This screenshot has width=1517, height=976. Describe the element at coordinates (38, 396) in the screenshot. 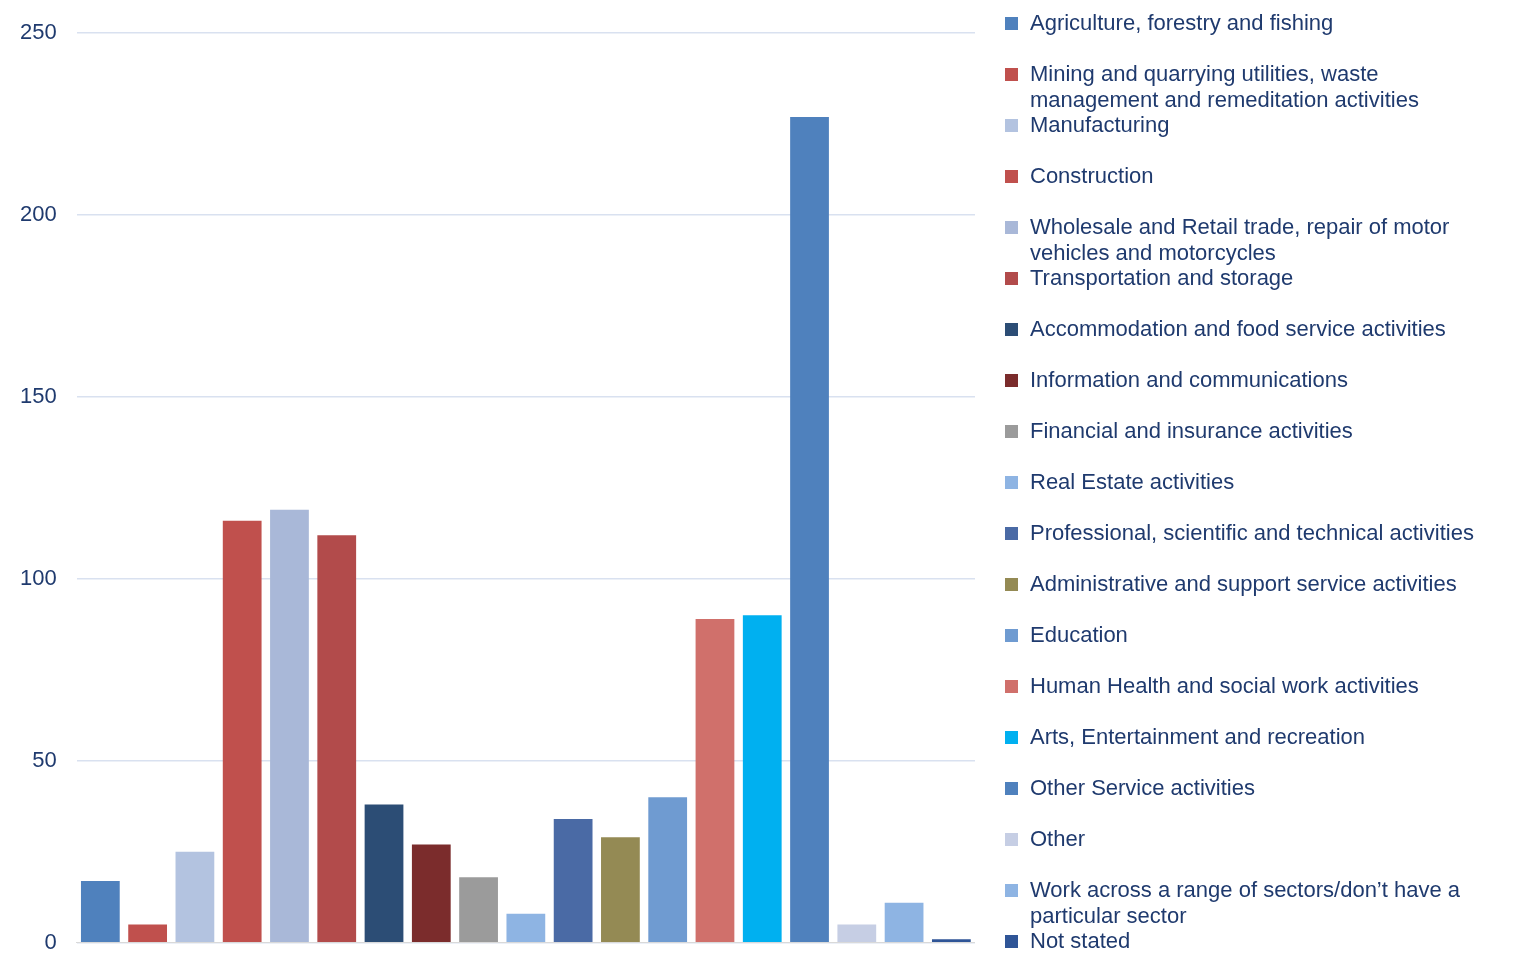

I see `y-tick-label: 150` at that location.